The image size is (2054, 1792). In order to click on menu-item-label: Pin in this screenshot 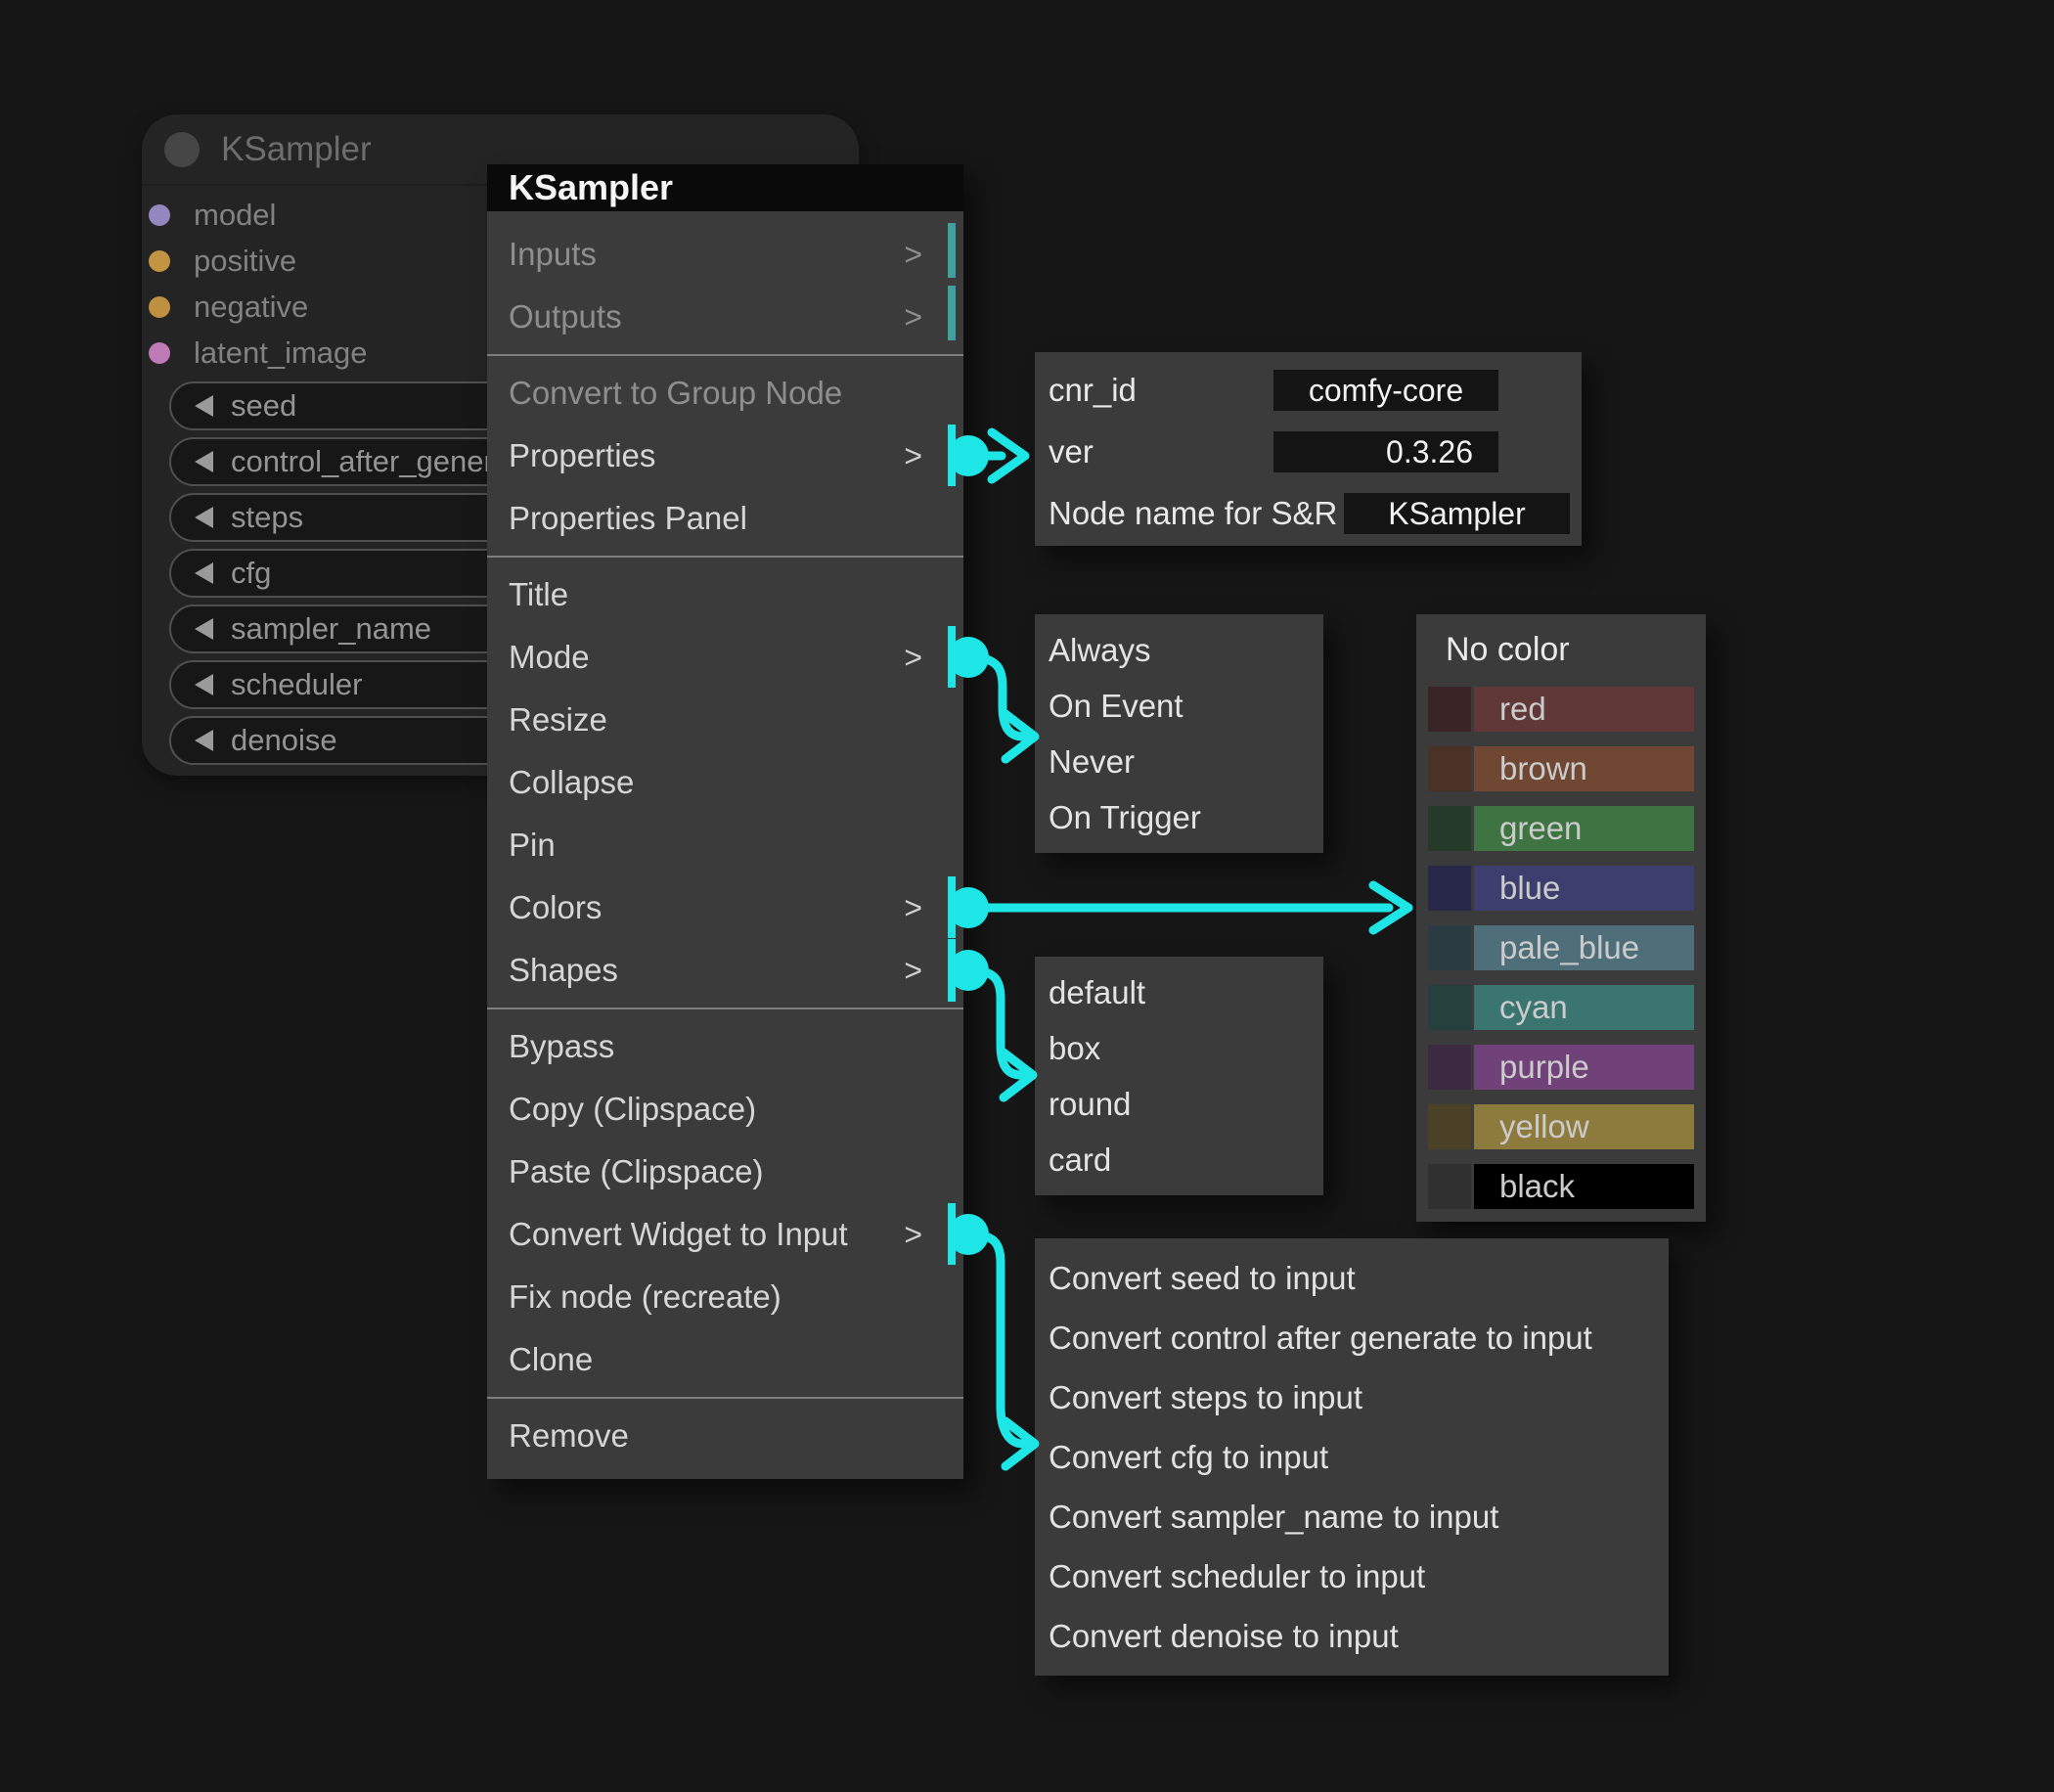, I will do `click(532, 845)`.